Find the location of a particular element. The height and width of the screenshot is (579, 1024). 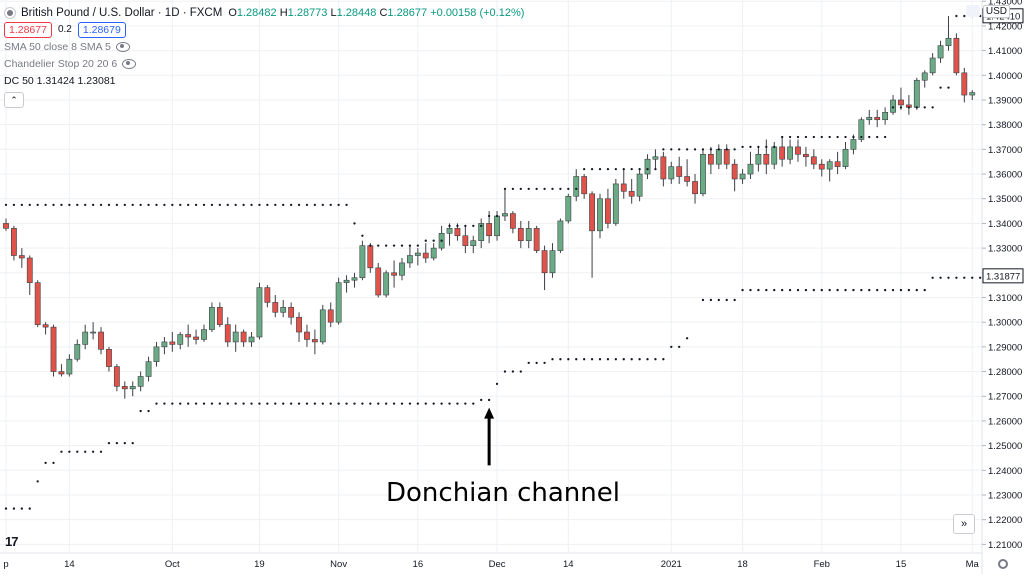

time-tick-label: Feb is located at coordinates (822, 564).